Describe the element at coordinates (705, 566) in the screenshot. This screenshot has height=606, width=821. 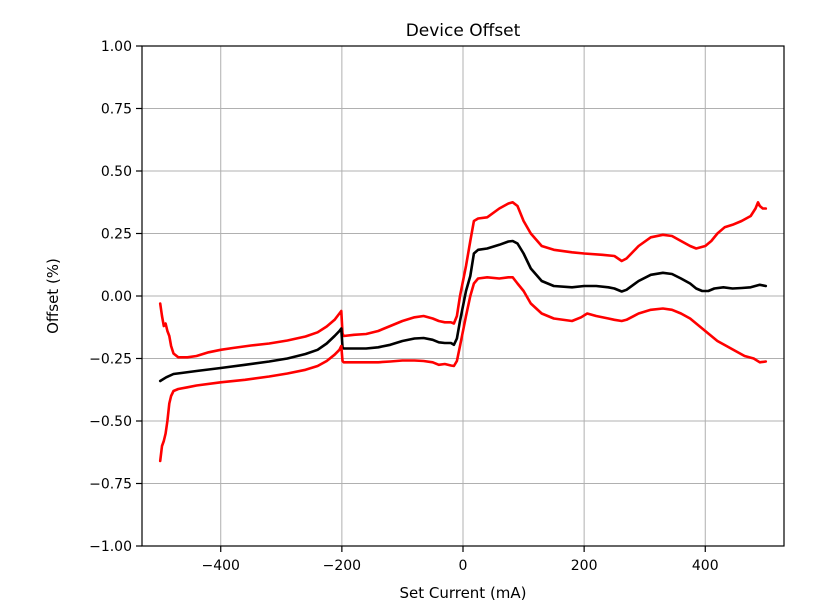
I see `x-tick-label: 400` at that location.